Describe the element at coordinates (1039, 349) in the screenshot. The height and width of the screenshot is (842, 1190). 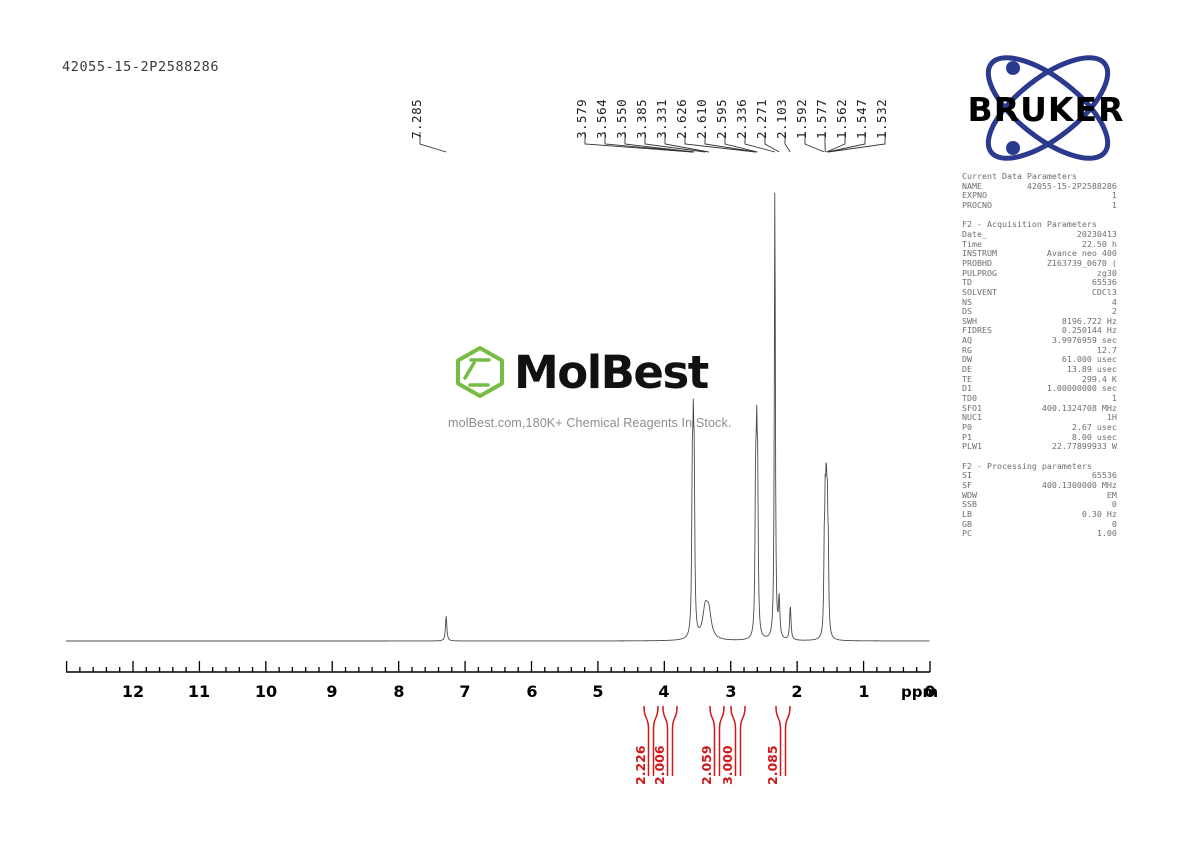
I see `parameter-row: RG 12.7` at that location.